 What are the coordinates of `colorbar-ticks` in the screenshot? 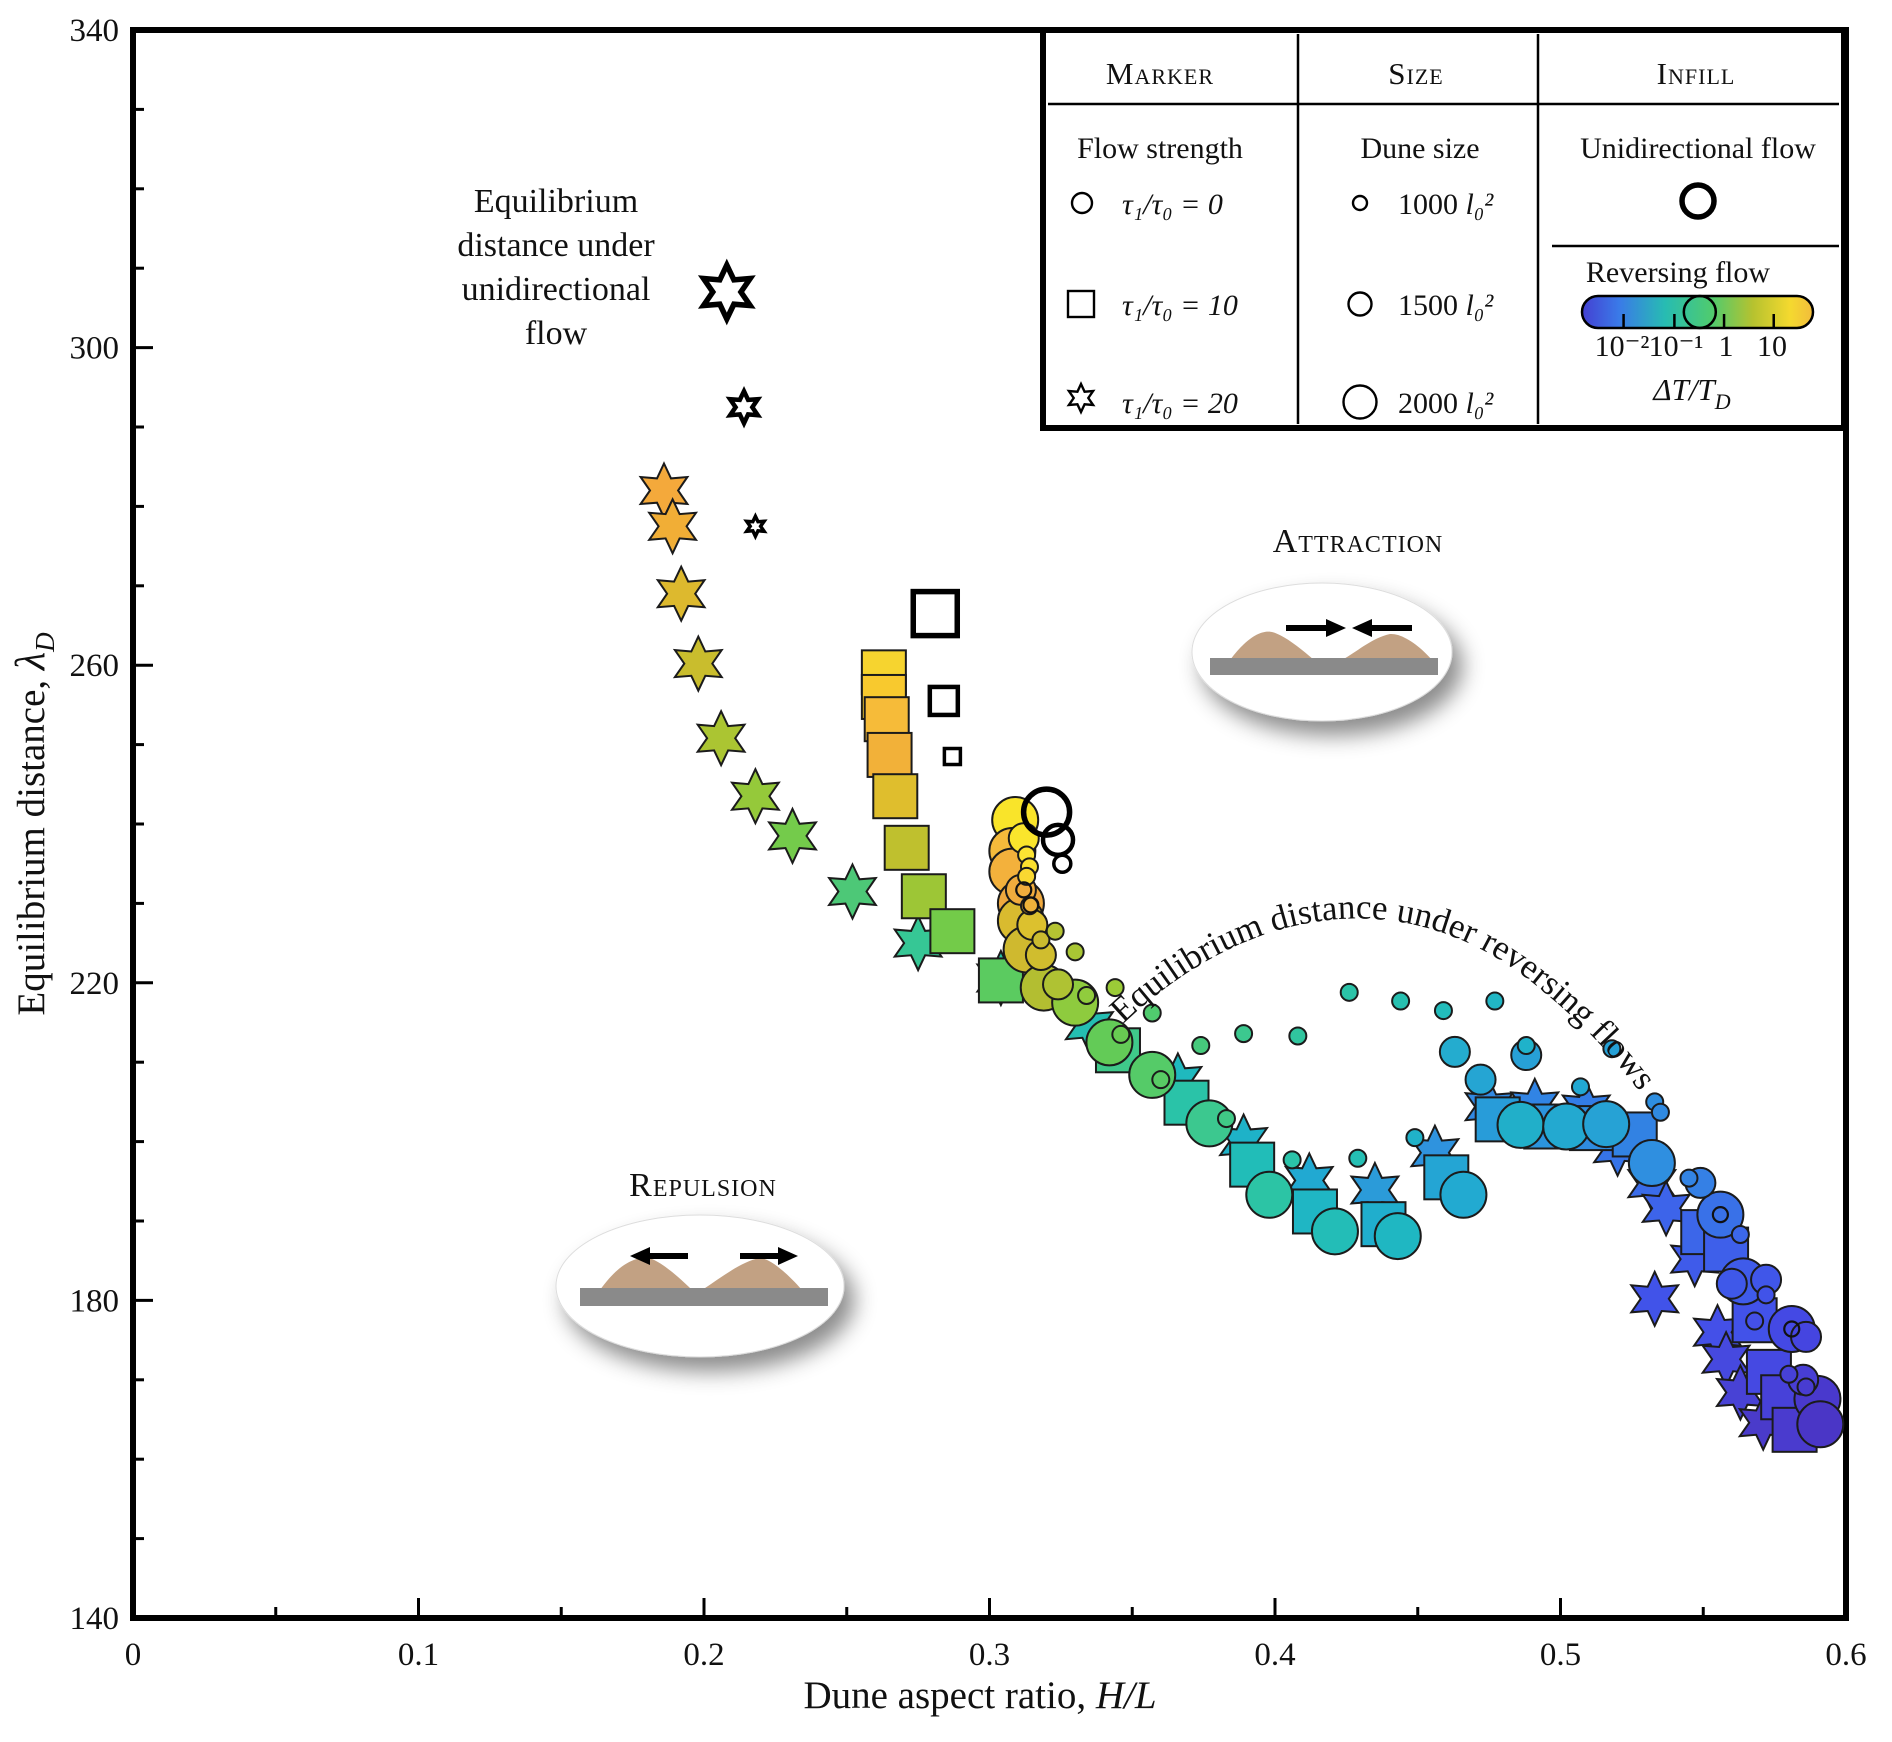 It's located at (1698, 320).